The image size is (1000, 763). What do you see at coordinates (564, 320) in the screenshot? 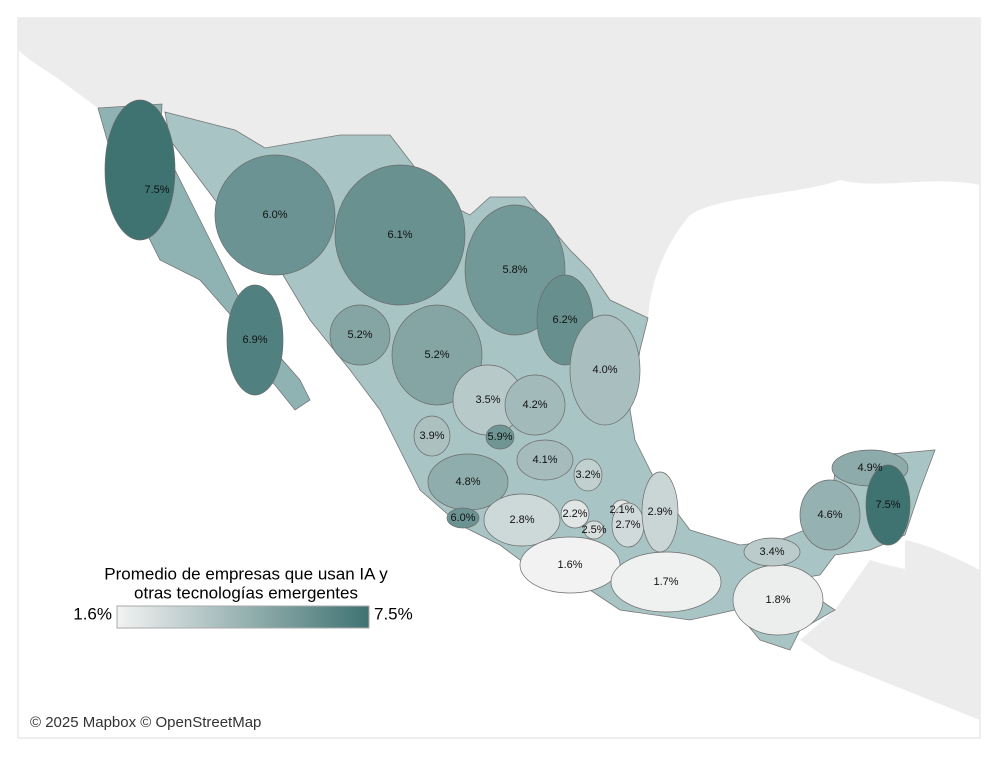
I see `value-label: 6.2%` at bounding box center [564, 320].